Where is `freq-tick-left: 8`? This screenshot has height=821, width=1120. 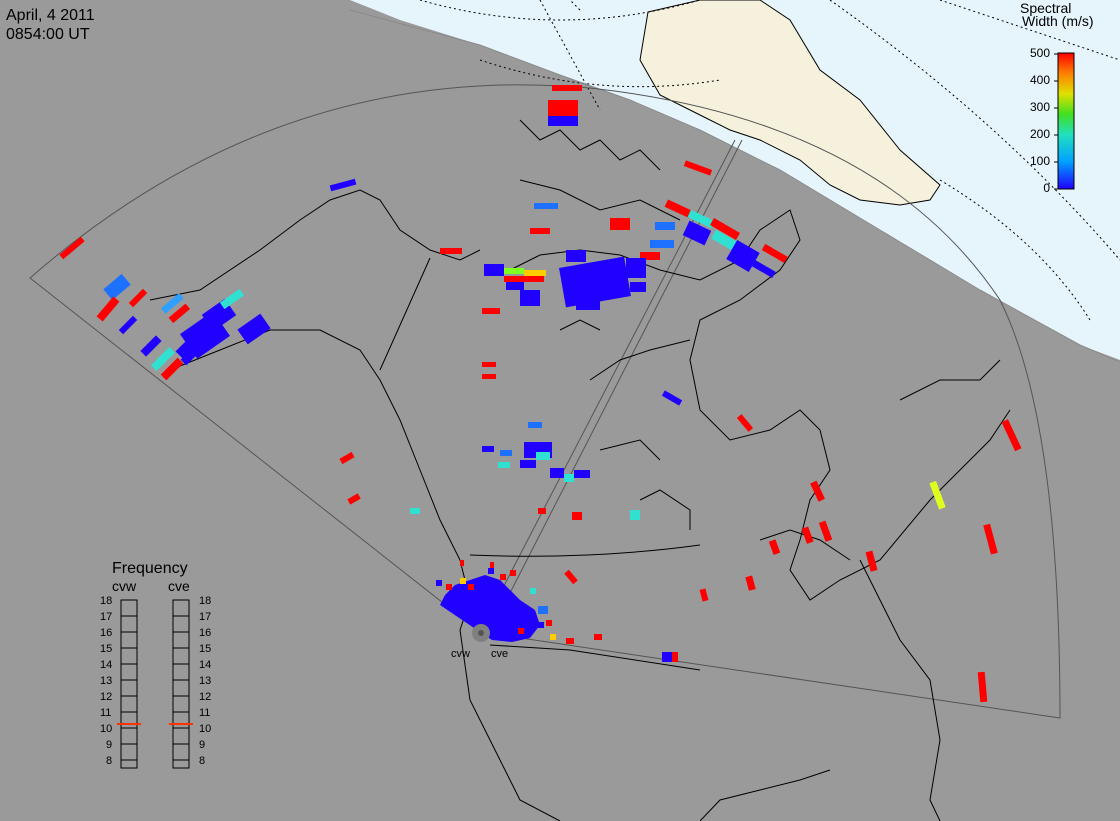
freq-tick-left: 8 is located at coordinates (109, 761).